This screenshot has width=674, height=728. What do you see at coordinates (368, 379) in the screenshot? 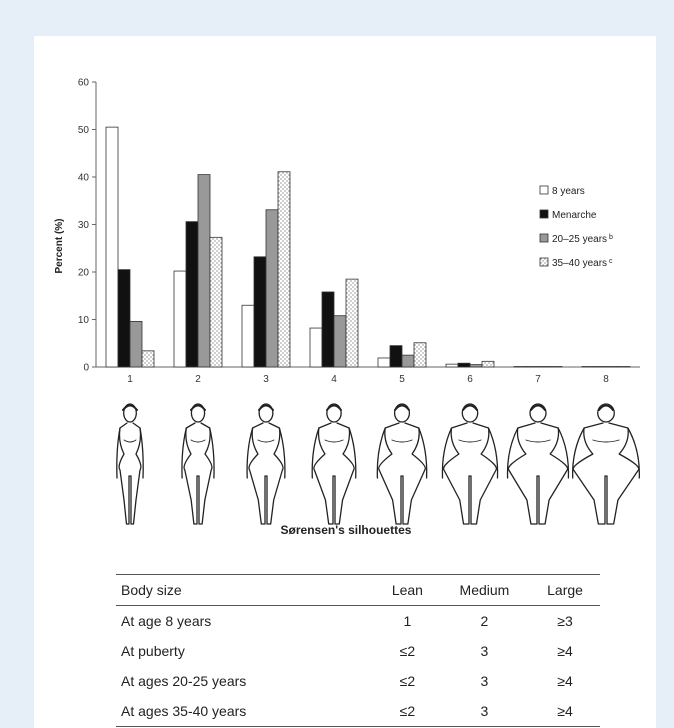
I see `x-tick-labels: 1 2 3 4 5 6 7 8` at bounding box center [368, 379].